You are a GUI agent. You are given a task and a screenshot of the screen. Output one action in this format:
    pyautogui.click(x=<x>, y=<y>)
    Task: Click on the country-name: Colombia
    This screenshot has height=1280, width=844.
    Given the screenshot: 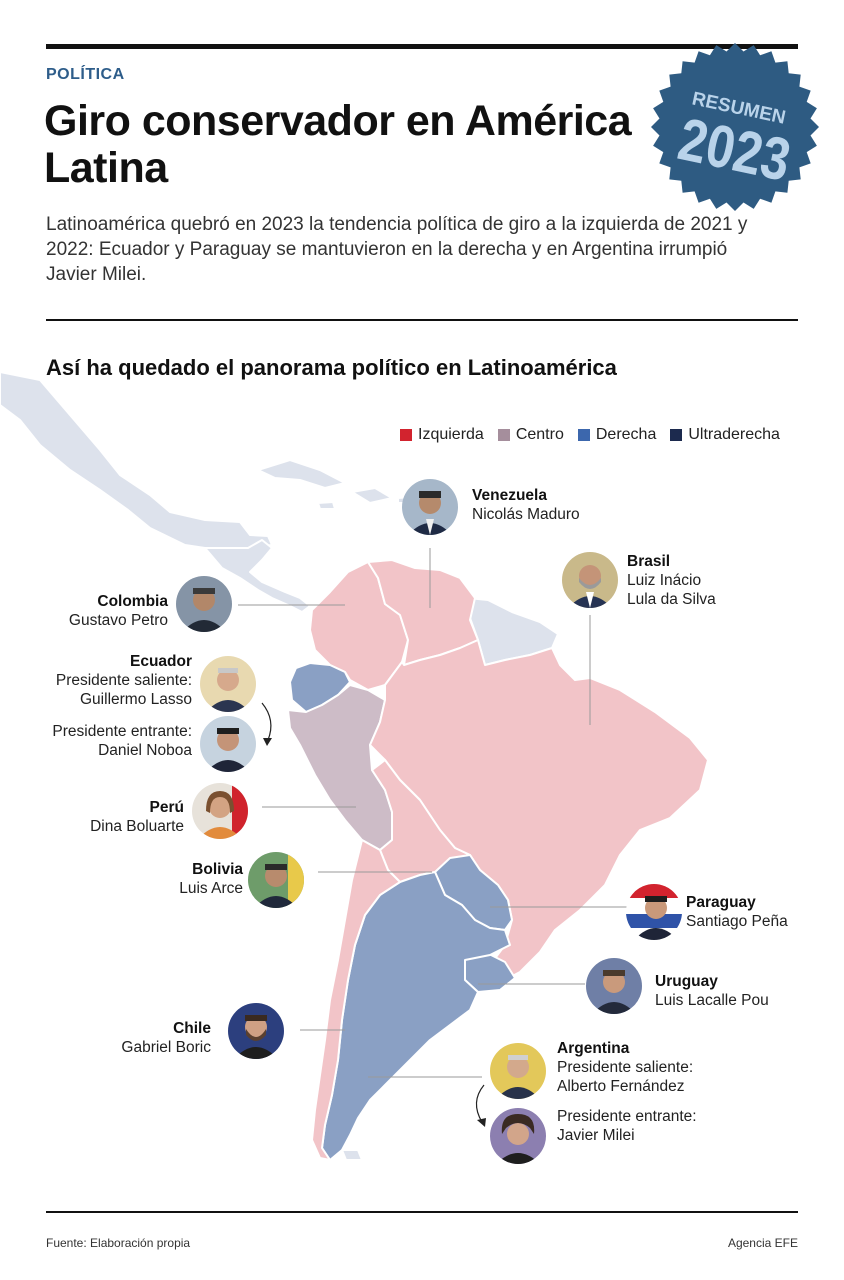 What is the action you would take?
    pyautogui.click(x=132, y=601)
    